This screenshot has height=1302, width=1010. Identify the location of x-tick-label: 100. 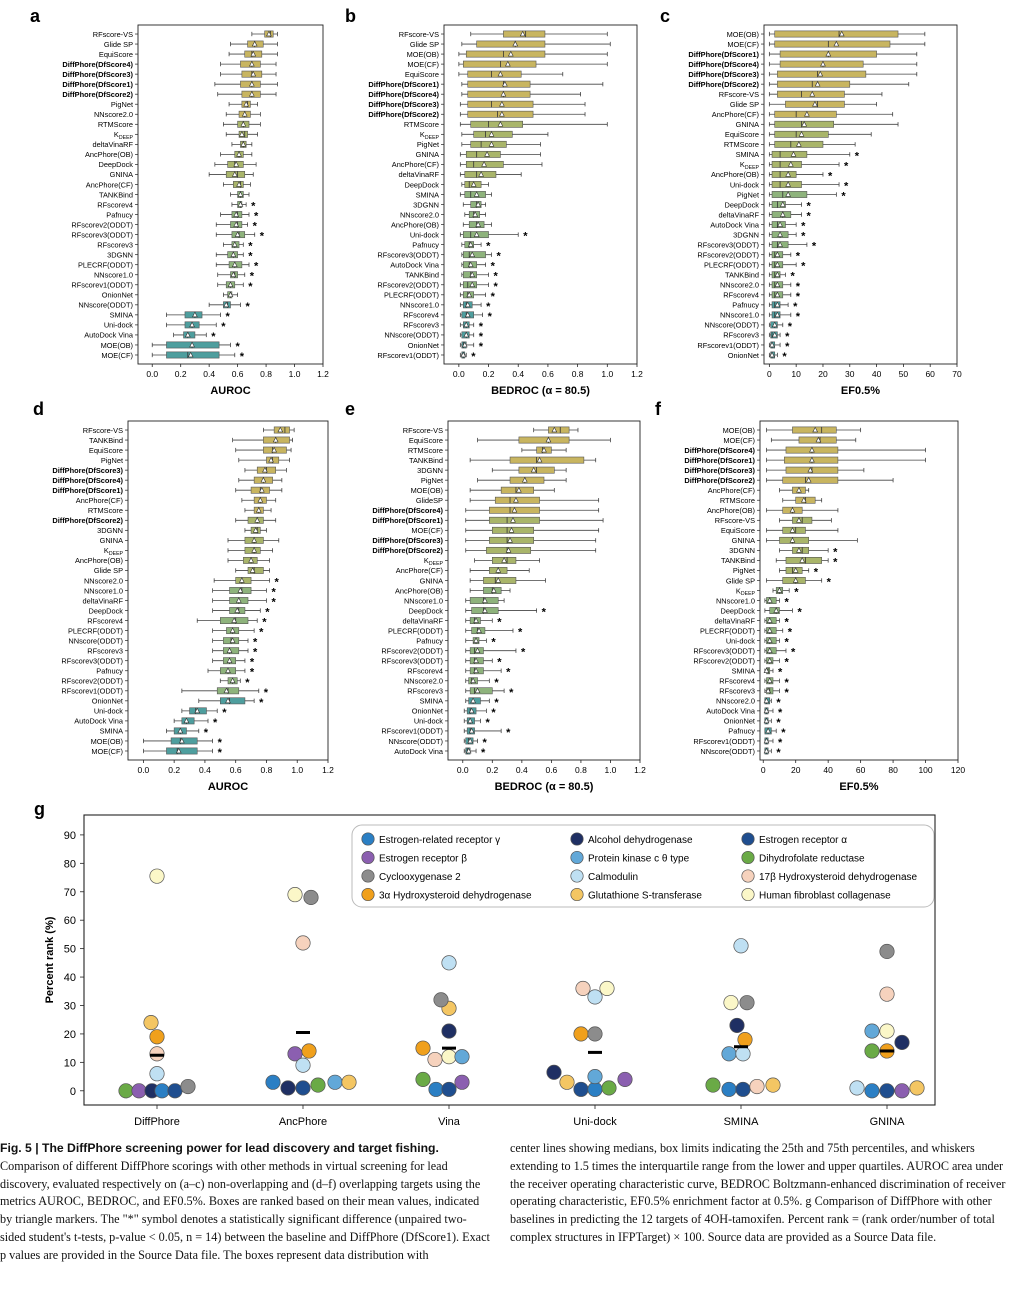
(925, 770).